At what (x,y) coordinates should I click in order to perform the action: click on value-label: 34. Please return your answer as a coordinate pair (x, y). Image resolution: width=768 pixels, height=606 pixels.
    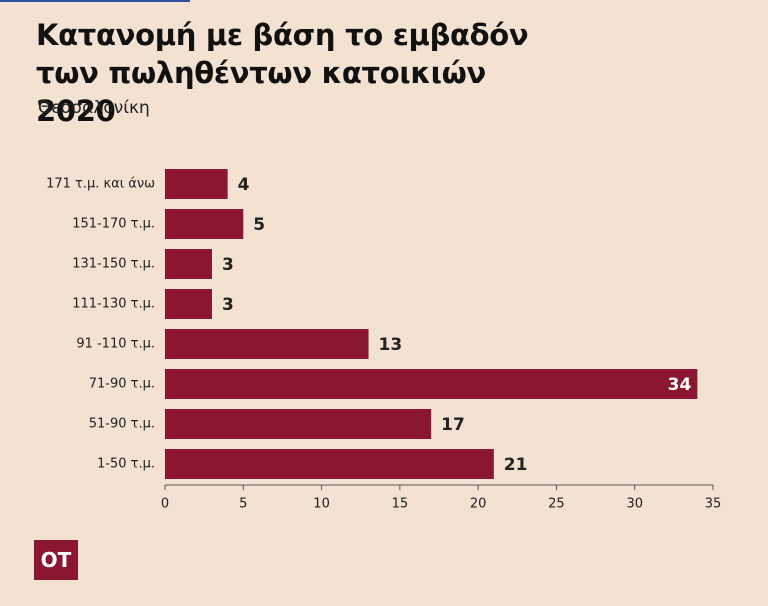
    Looking at the image, I should click on (680, 385).